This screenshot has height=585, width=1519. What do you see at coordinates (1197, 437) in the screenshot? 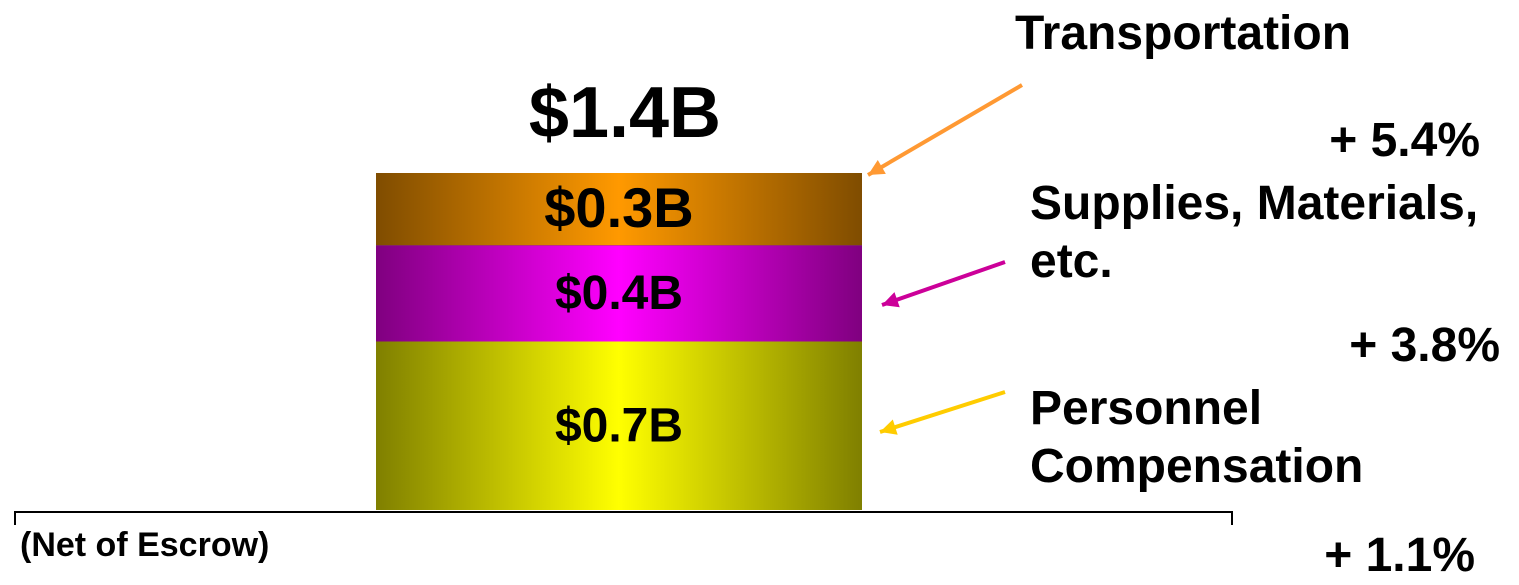
I see `category-label: Personnel Compensation` at bounding box center [1197, 437].